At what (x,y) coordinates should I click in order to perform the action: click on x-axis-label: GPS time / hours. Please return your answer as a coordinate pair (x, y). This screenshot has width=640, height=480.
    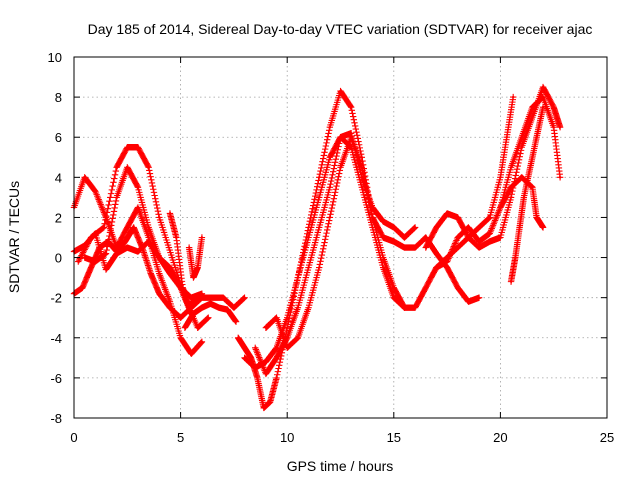
    Looking at the image, I should click on (340, 466).